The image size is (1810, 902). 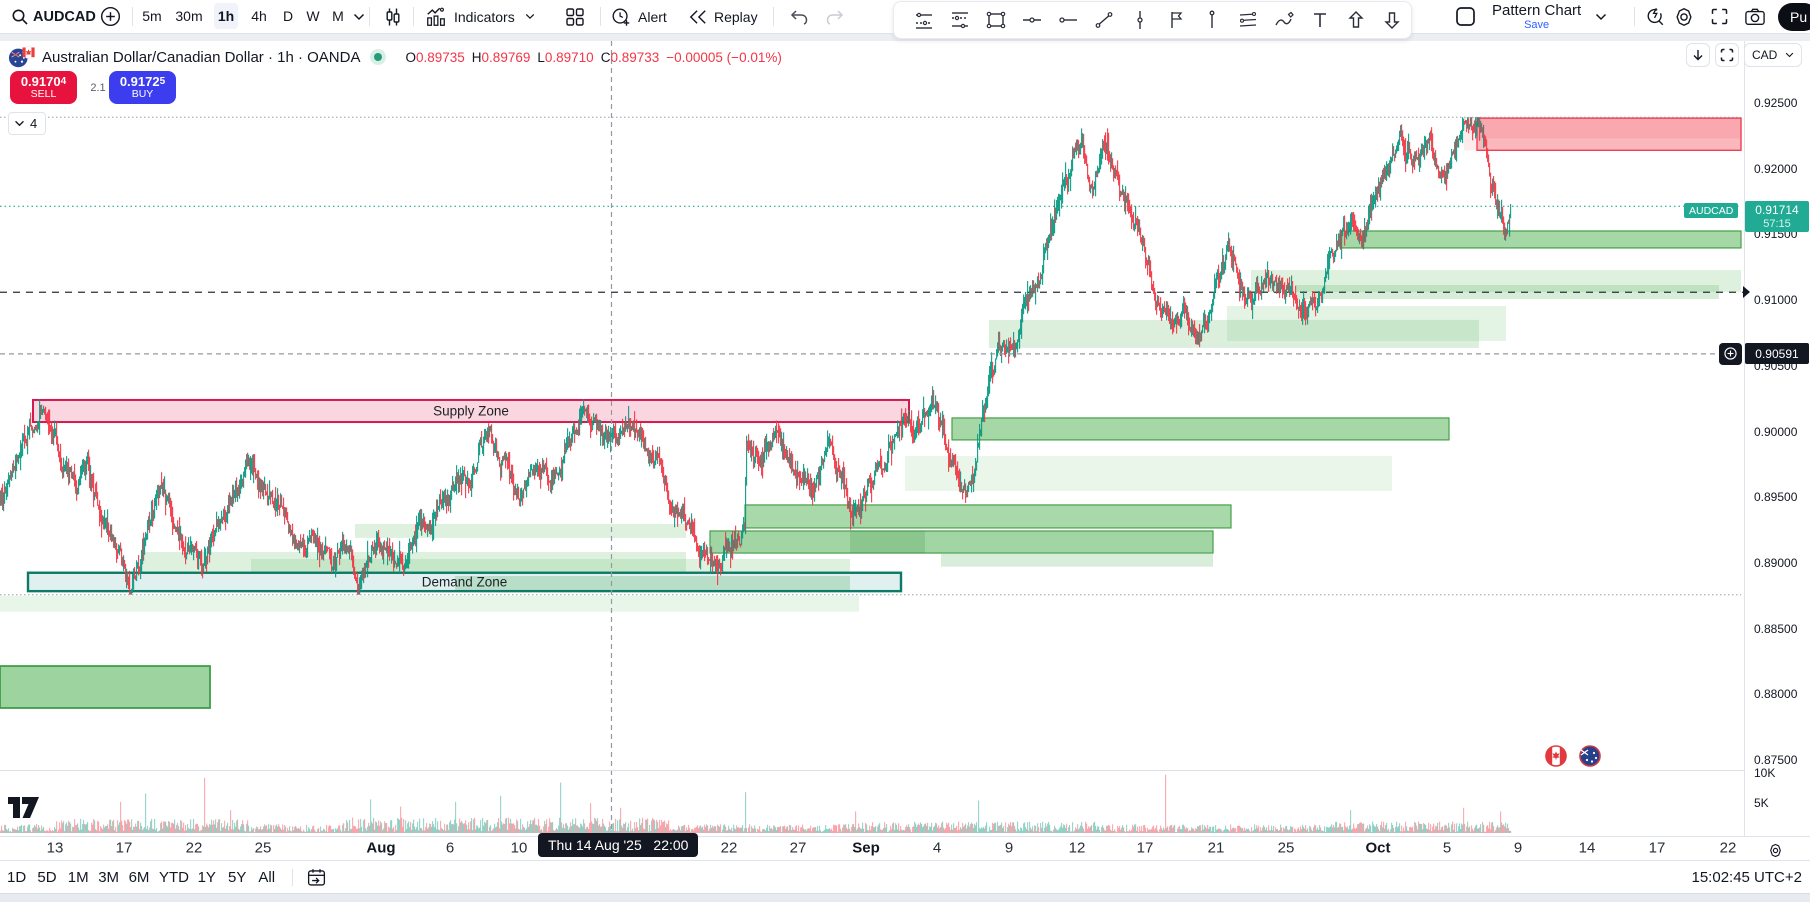 What do you see at coordinates (139, 877) in the screenshot?
I see `range-6M: 6M` at bounding box center [139, 877].